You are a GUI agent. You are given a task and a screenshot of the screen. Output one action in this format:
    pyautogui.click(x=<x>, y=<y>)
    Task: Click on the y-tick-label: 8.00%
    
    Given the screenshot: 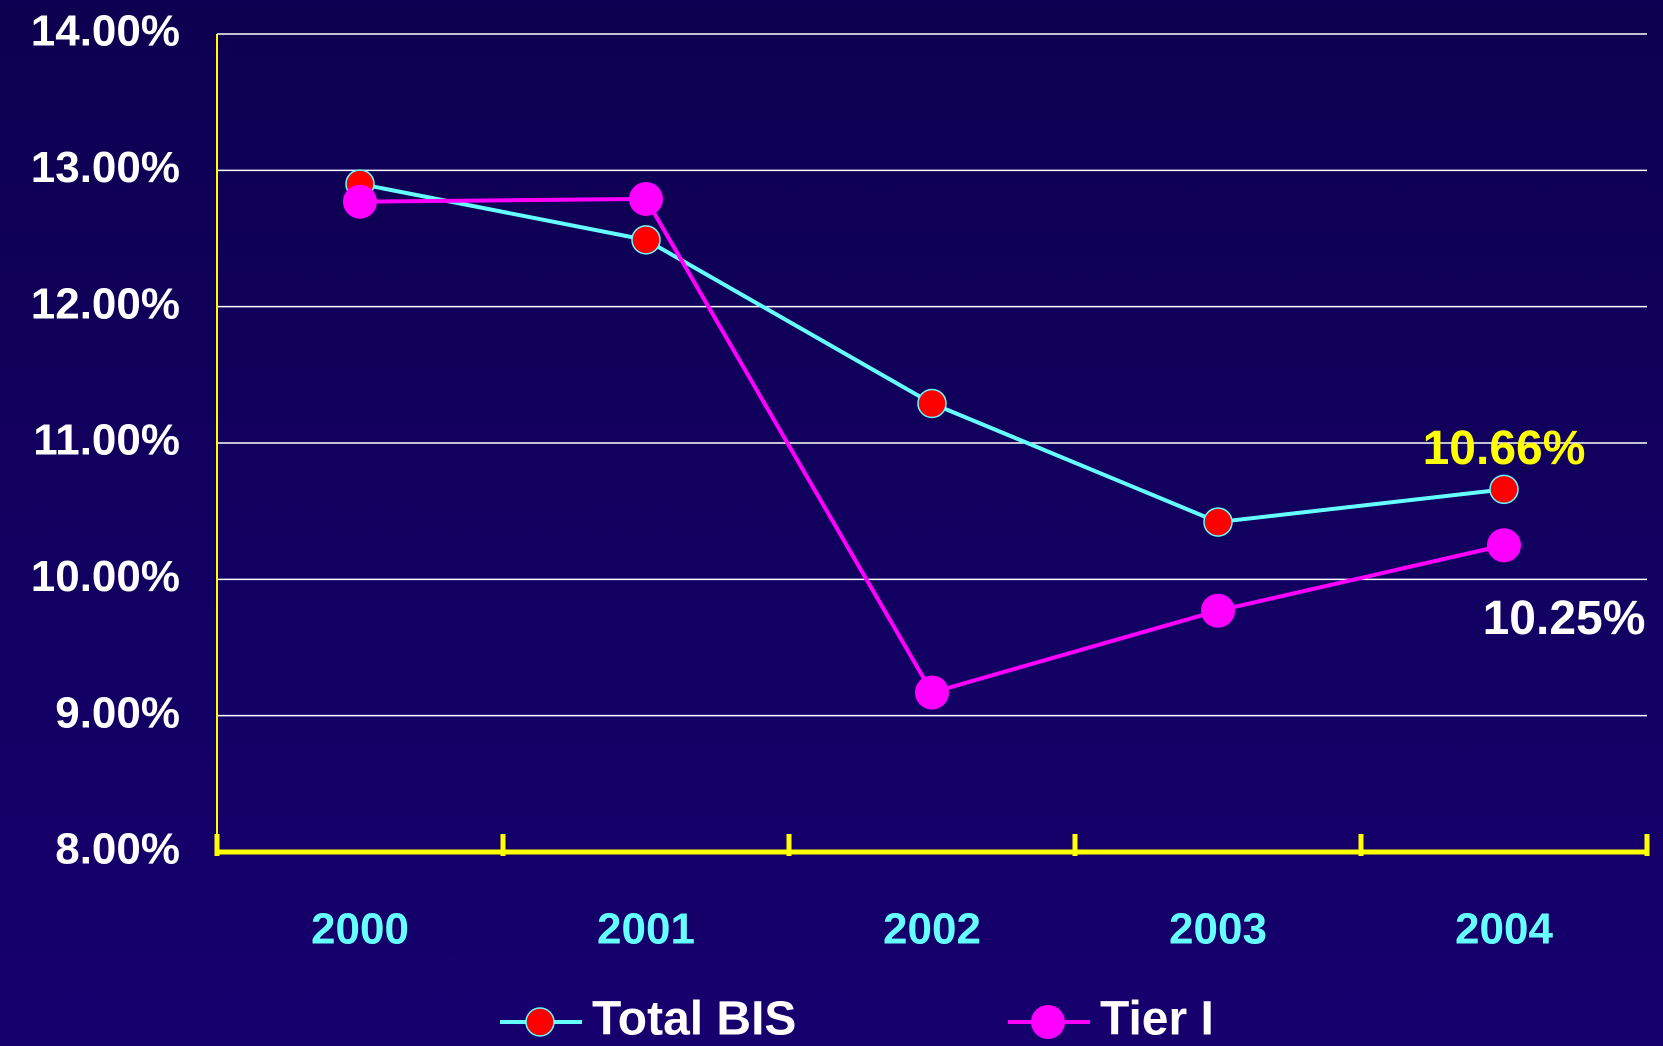 What is the action you would take?
    pyautogui.click(x=117, y=849)
    